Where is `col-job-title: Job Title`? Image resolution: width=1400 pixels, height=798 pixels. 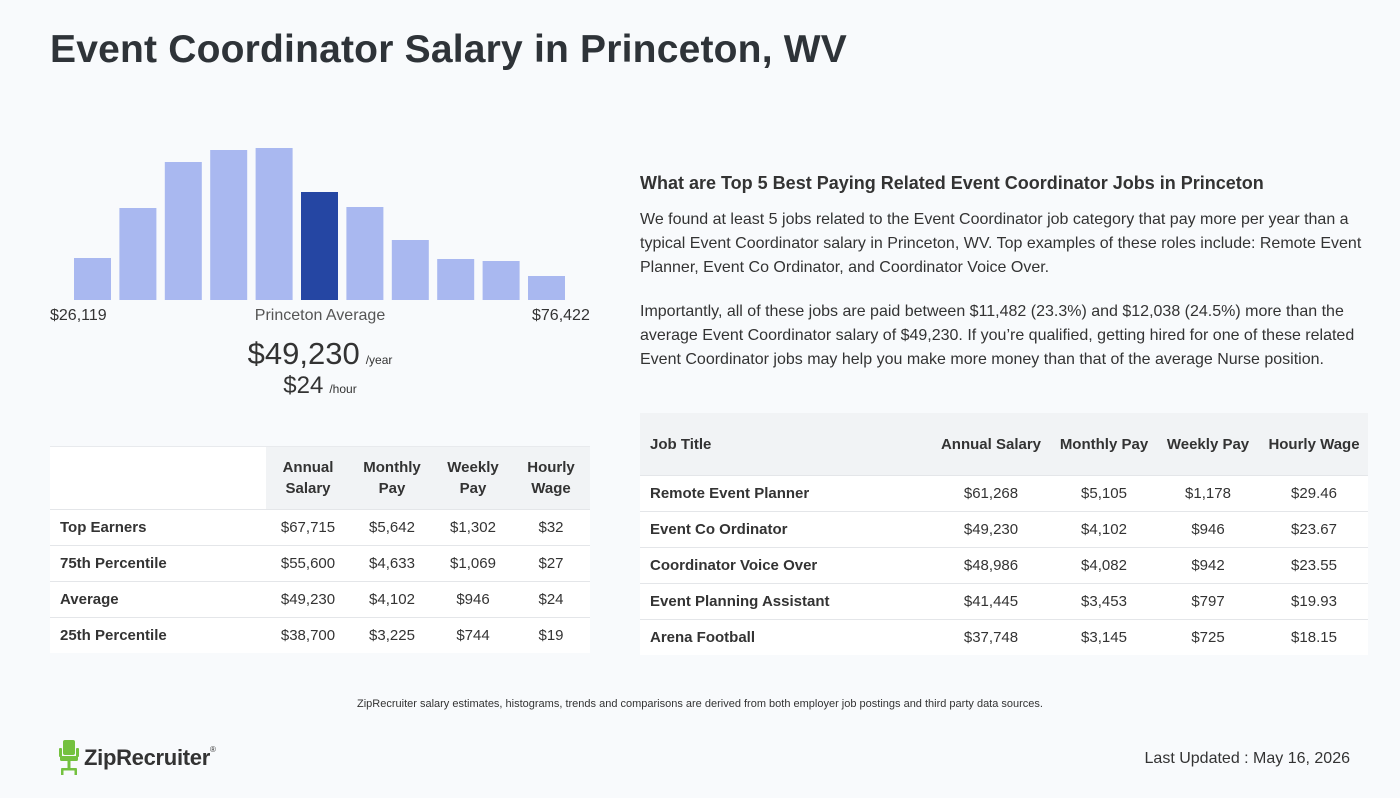 col-job-title: Job Title is located at coordinates (785, 444).